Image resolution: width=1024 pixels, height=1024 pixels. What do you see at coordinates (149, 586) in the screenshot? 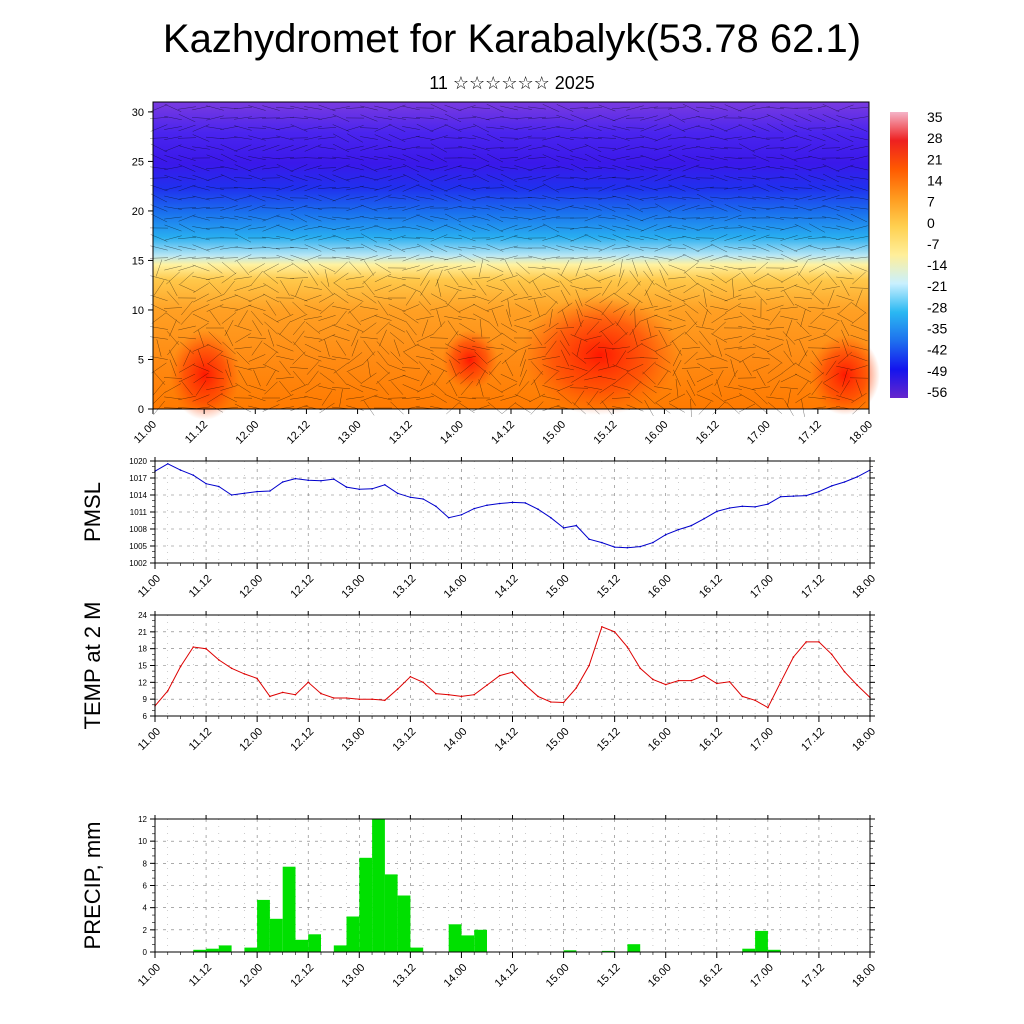
I see `xtick-label: 11.00` at bounding box center [149, 586].